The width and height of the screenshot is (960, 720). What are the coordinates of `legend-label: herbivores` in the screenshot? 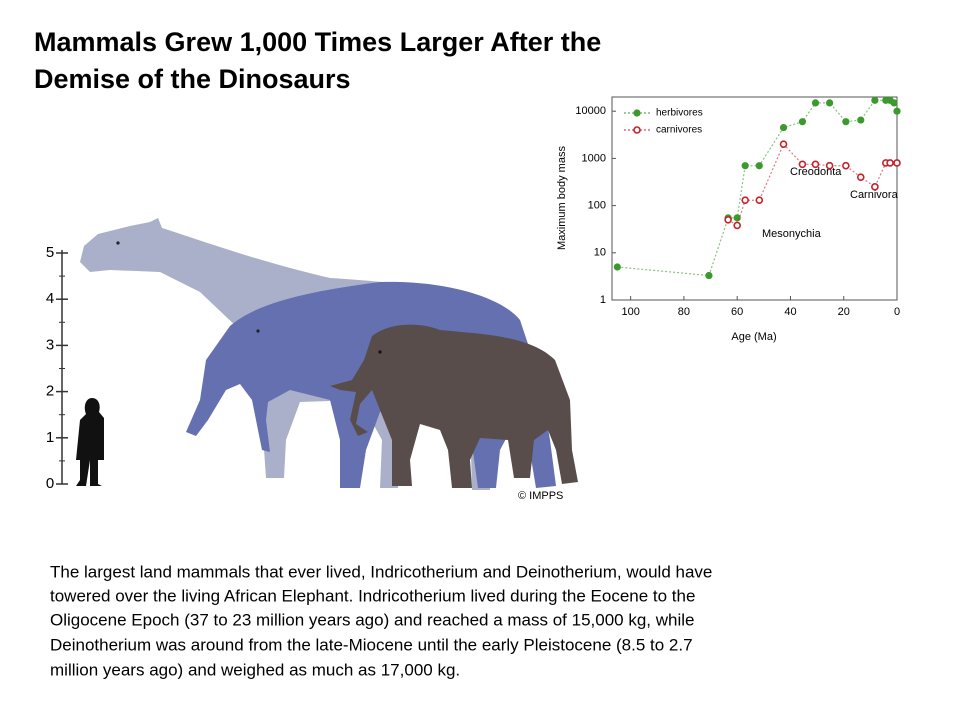 It's located at (679, 113).